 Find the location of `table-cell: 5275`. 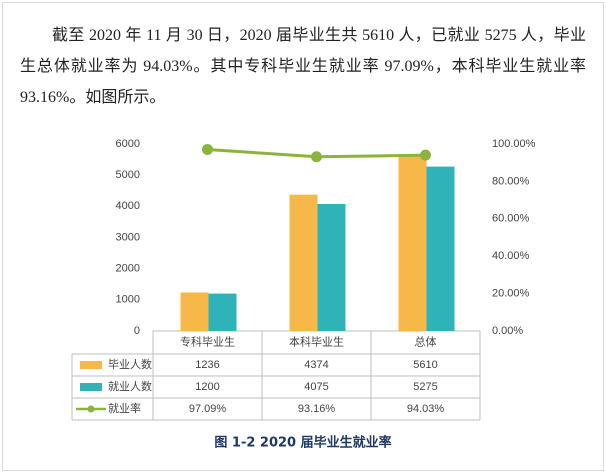

table-cell: 5275 is located at coordinates (425, 387).